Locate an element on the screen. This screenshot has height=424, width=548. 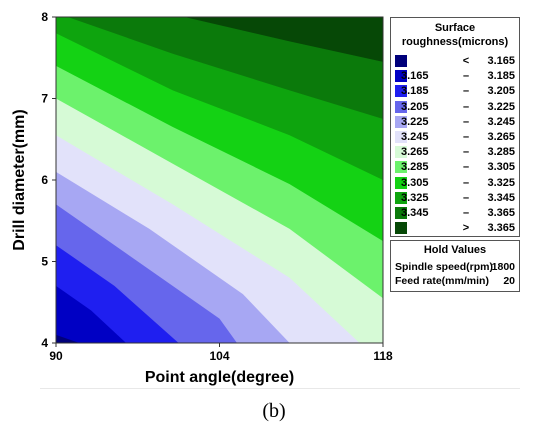
y-tick-label: 7 is located at coordinates (44, 99).